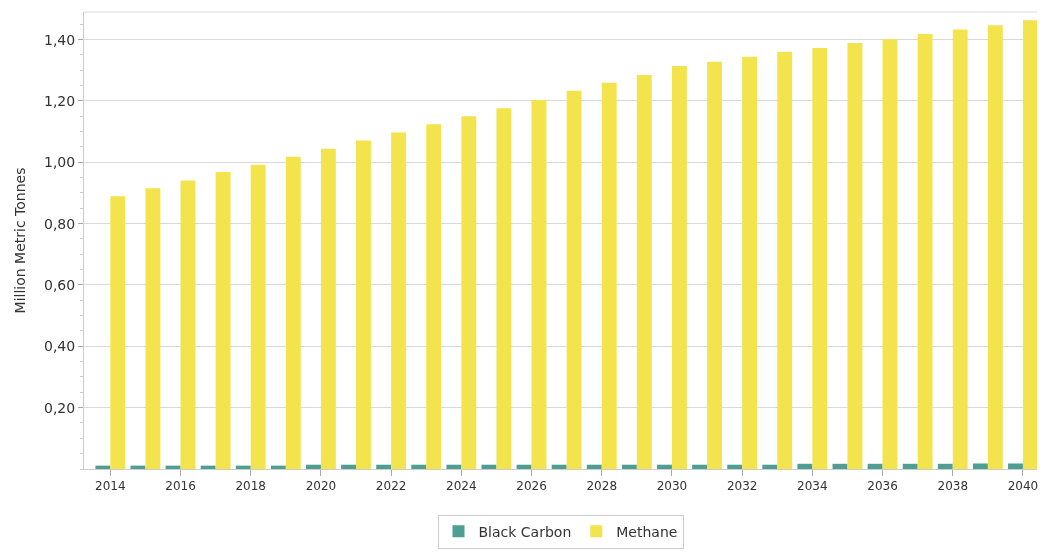 Image resolution: width=1045 pixels, height=557 pixels. Describe the element at coordinates (60, 284) in the screenshot. I see `y-tick-label: 0,60` at that location.